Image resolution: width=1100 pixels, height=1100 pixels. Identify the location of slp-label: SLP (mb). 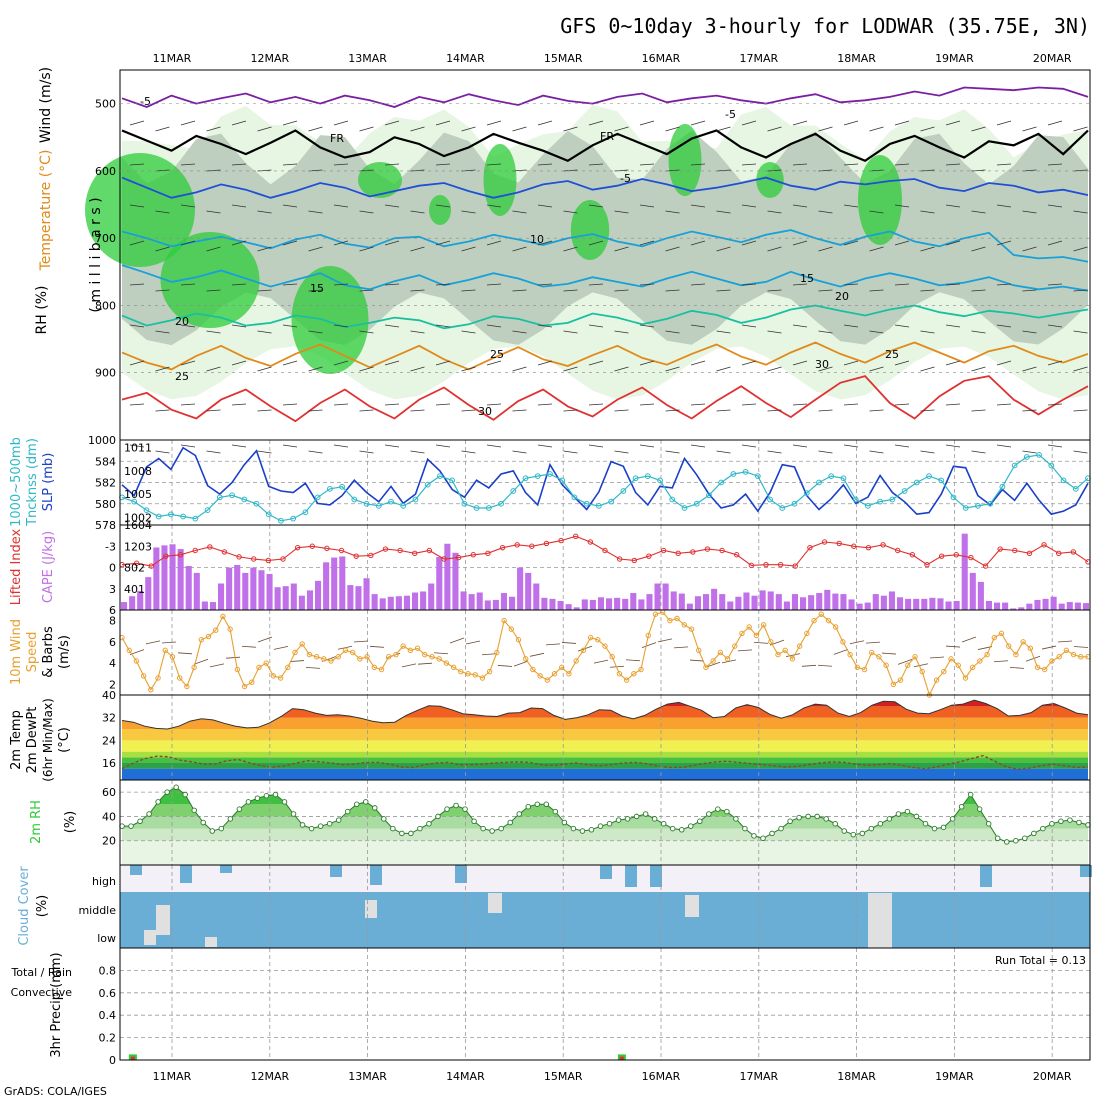
(48, 482).